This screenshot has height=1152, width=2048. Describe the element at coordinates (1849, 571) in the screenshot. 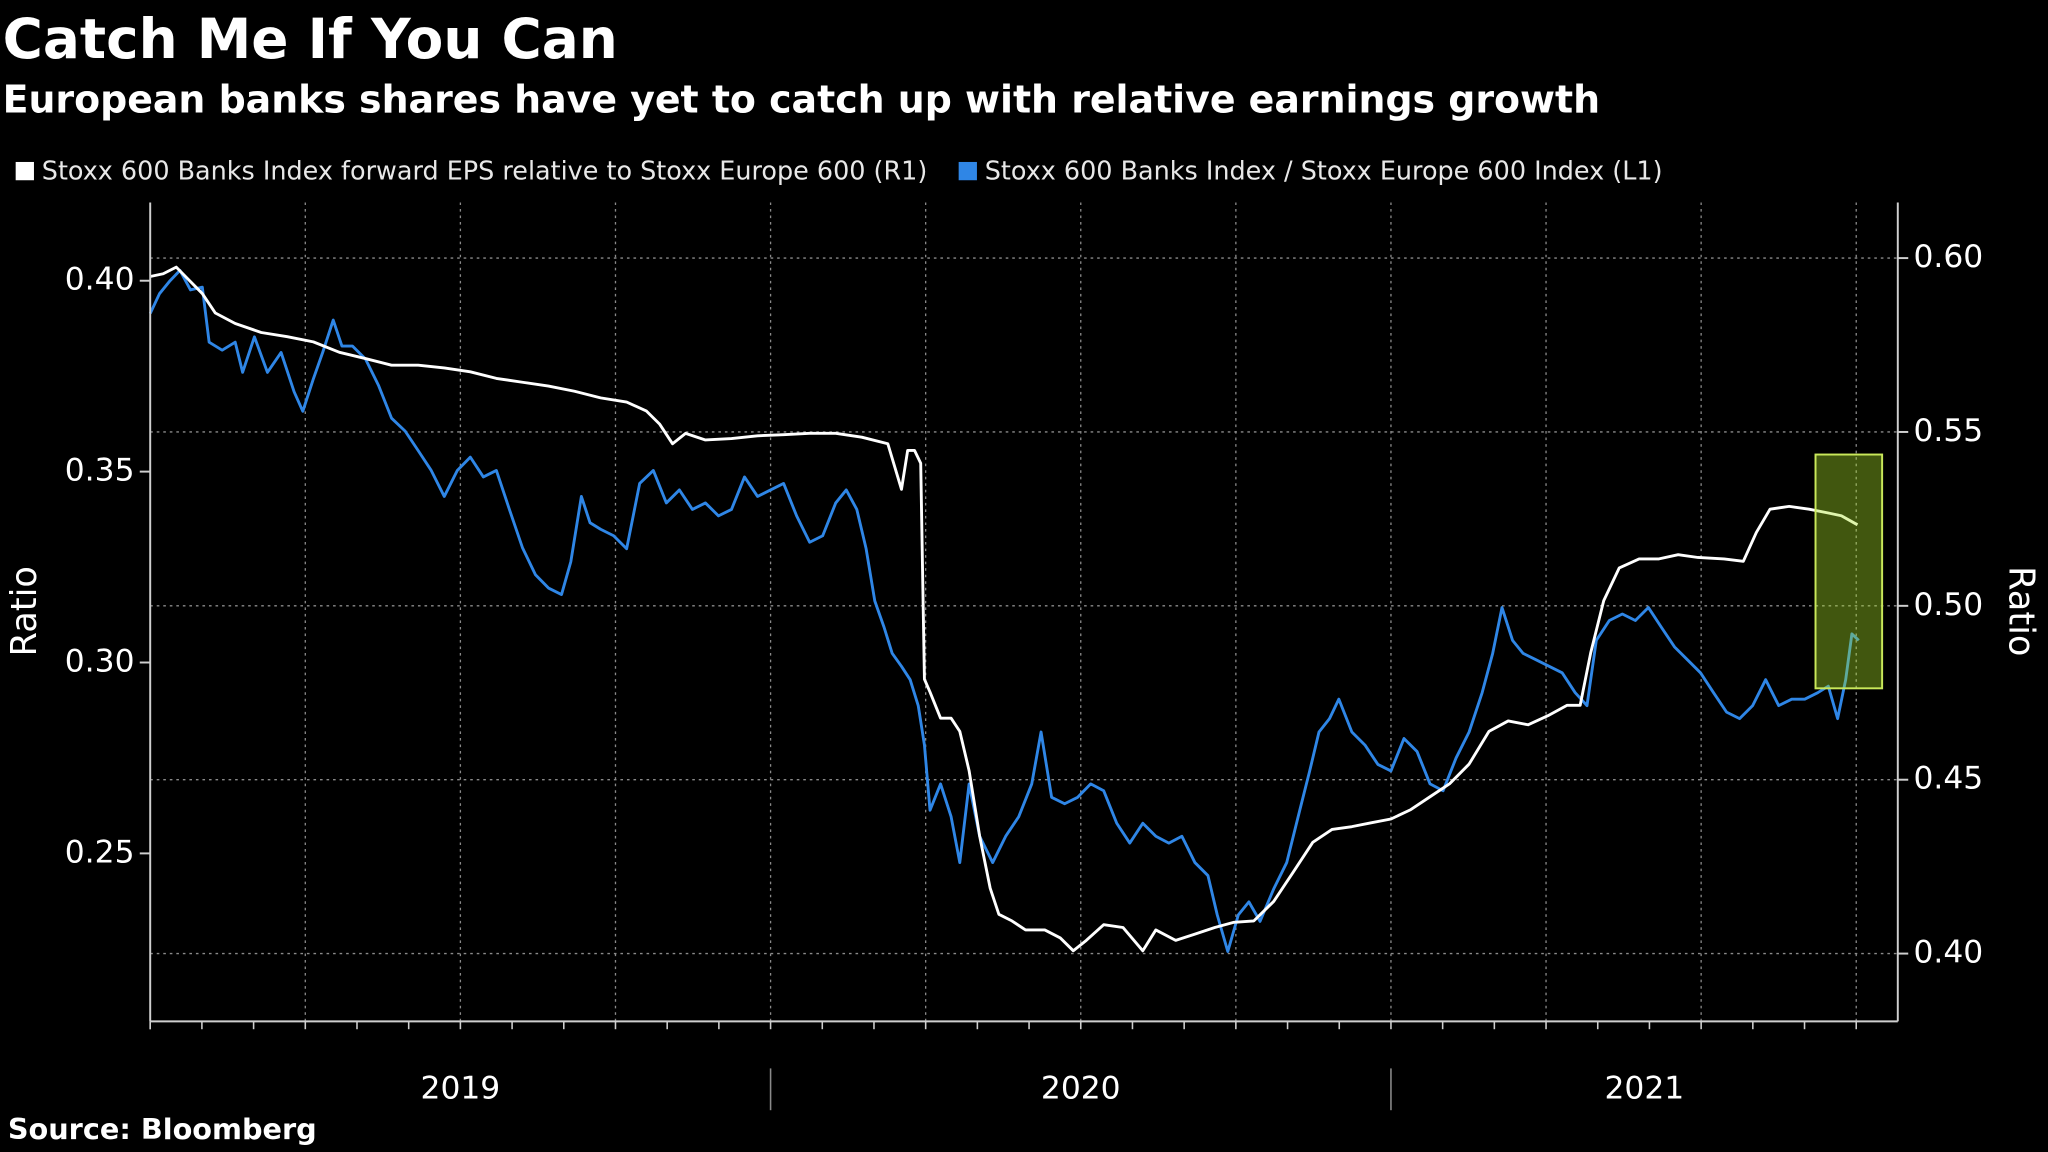

I see `highlight-box` at that location.